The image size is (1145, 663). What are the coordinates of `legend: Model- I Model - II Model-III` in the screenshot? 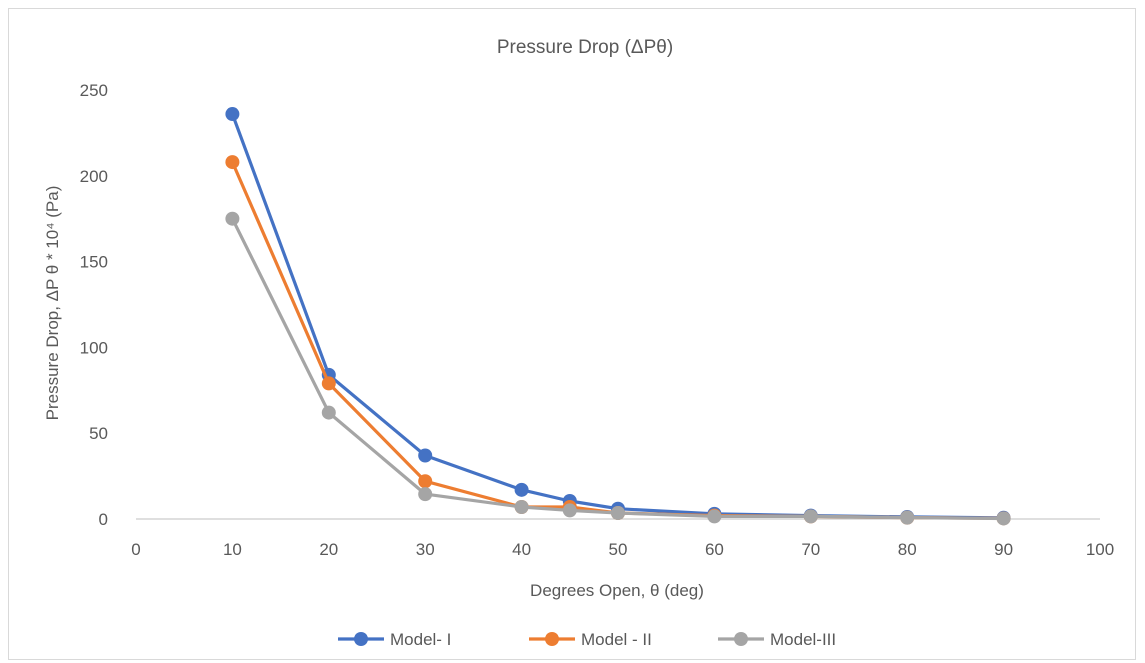 It's located at (587, 639).